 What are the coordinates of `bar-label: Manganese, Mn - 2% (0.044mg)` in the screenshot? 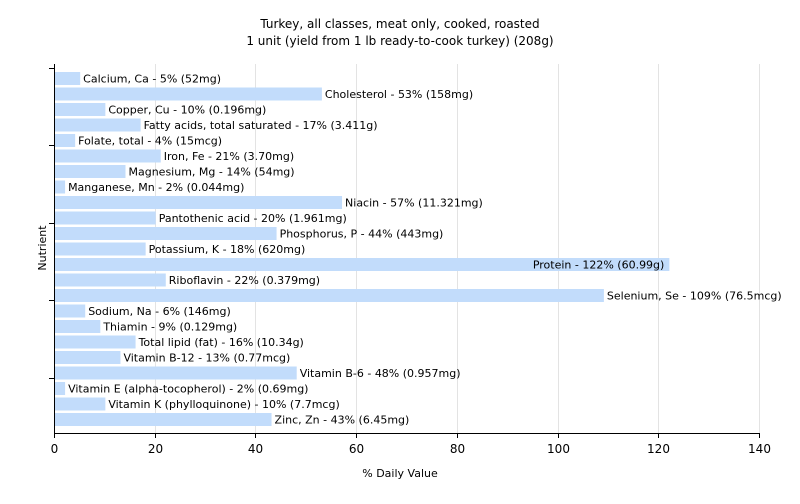 It's located at (156, 187).